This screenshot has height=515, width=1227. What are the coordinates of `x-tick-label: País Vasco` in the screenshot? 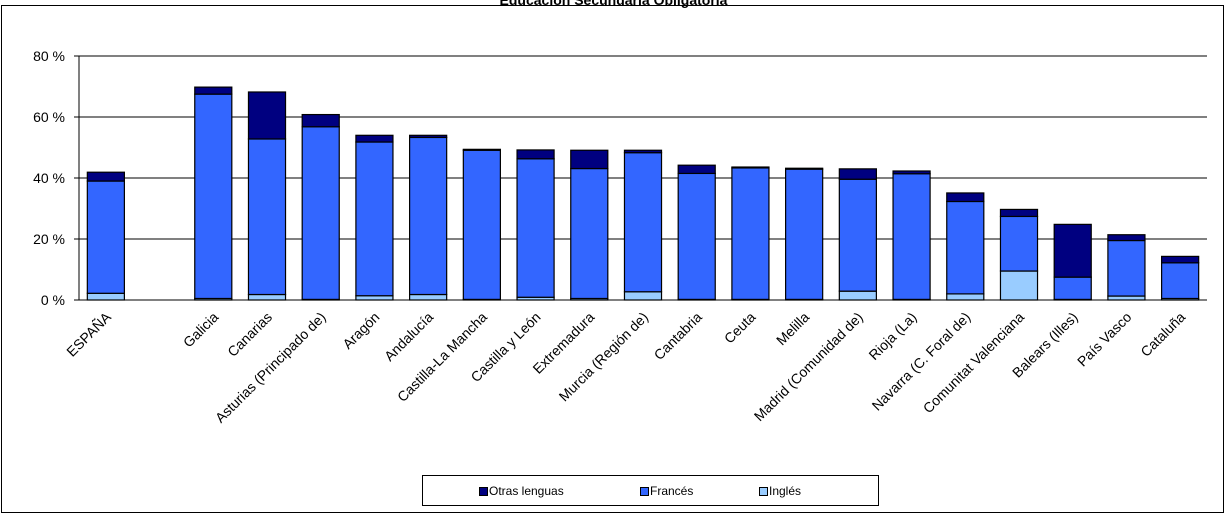 It's located at (1104, 339).